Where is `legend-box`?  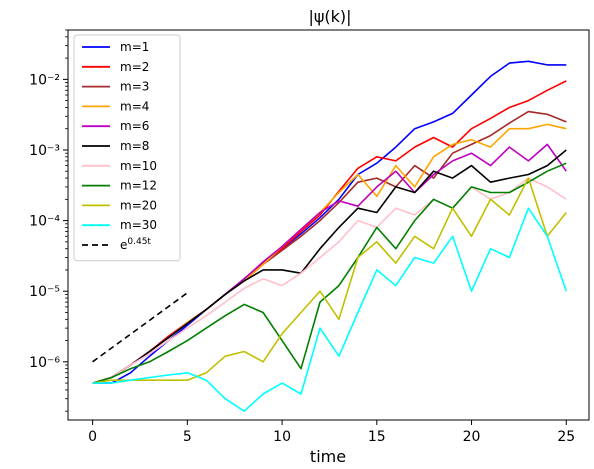
legend-box is located at coordinates (127, 148).